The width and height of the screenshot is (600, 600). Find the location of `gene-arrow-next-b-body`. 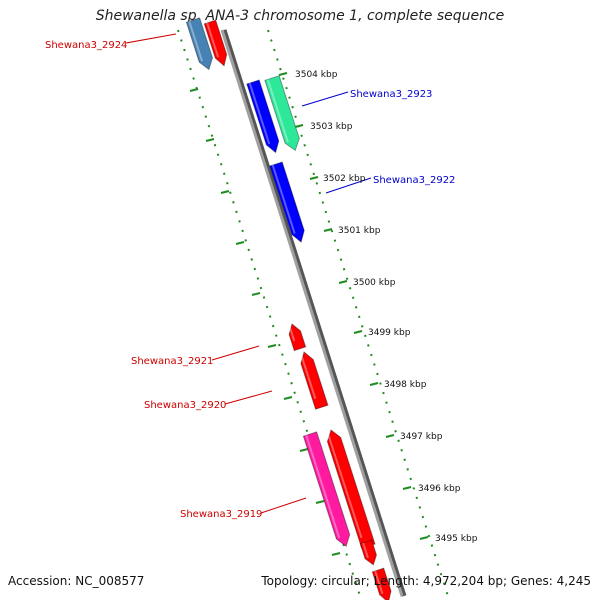

gene-arrow-next-b-body is located at coordinates (381, 583).